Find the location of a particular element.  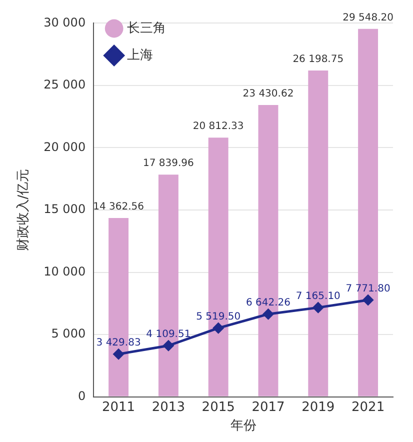

x-tick-label: 2021 is located at coordinates (368, 407).